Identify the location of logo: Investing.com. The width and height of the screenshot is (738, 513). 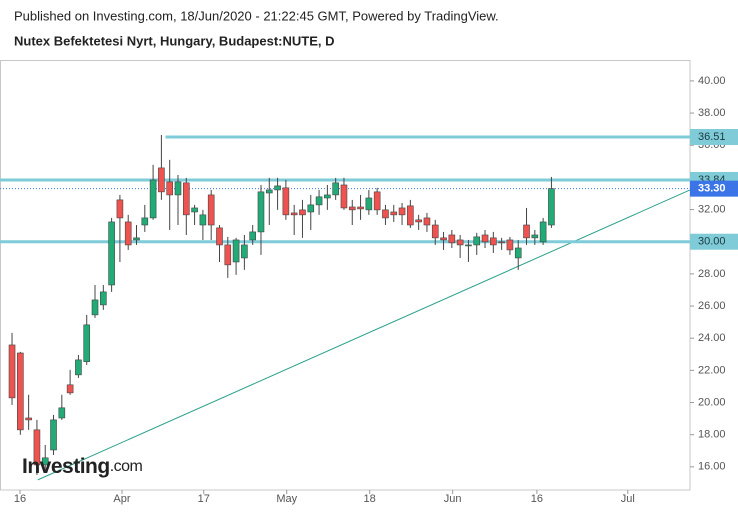
(82, 466).